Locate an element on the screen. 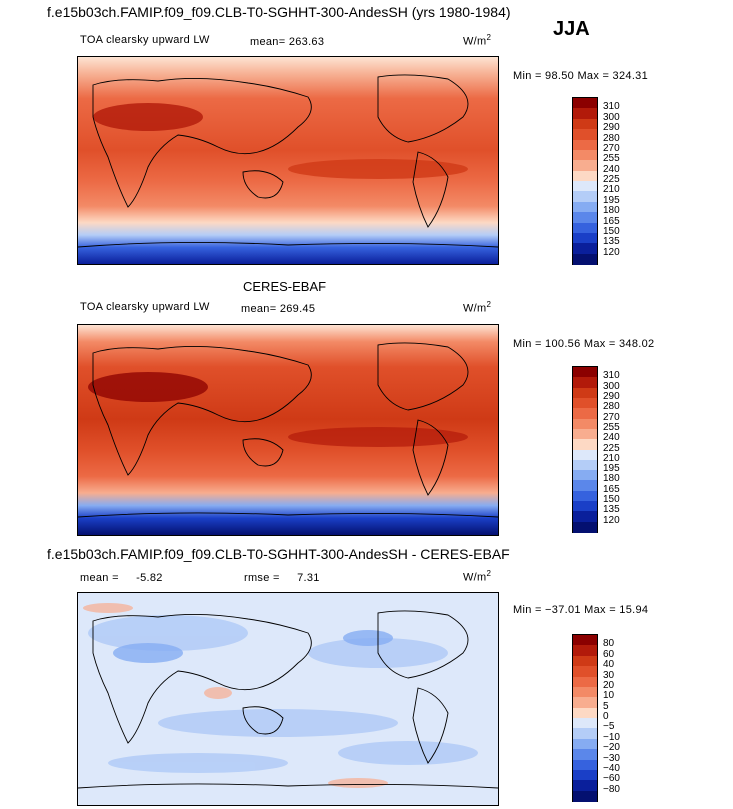 The height and width of the screenshot is (809, 733). colorbar-label: 300 is located at coordinates (611, 117).